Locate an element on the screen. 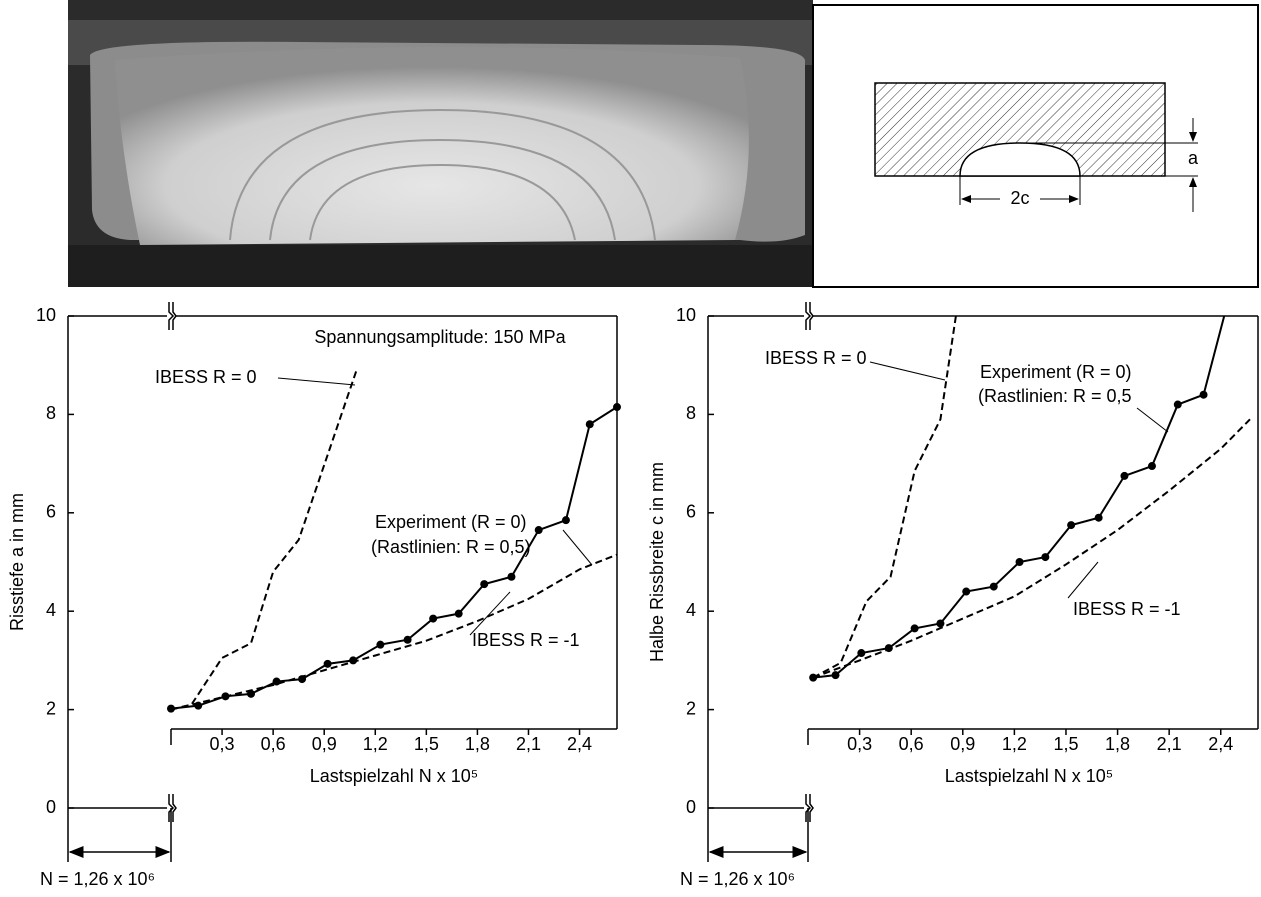  dim-label: 2c is located at coordinates (1019, 198).